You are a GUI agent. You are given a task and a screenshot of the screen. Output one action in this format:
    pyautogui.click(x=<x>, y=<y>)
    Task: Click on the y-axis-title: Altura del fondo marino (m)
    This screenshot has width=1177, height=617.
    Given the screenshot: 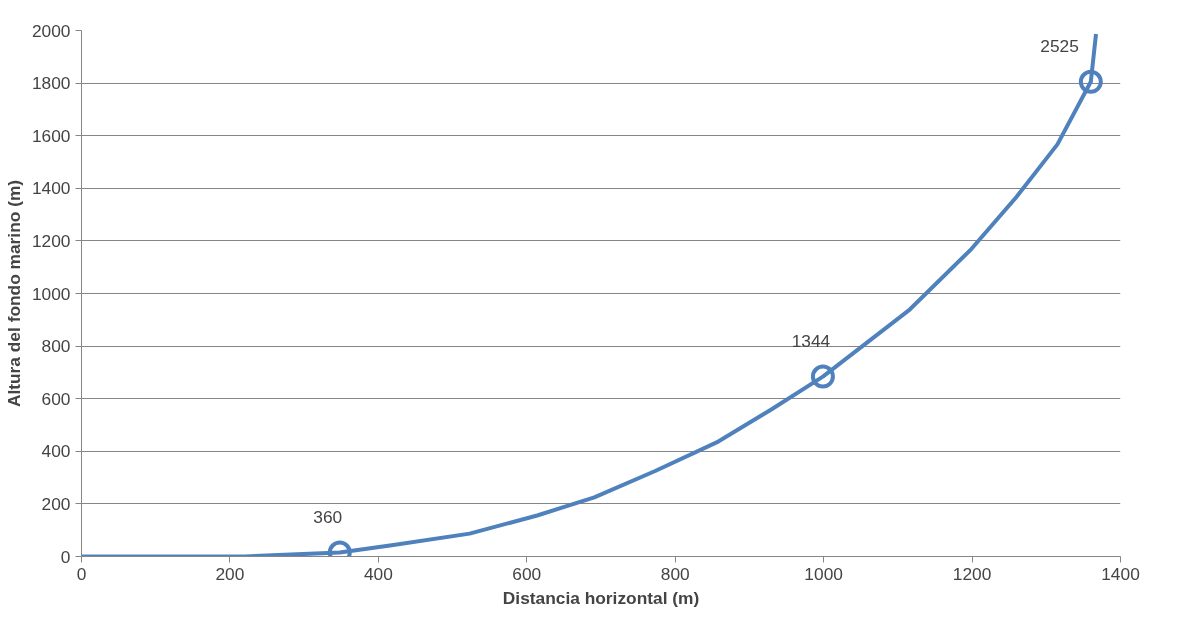 What is the action you would take?
    pyautogui.click(x=13, y=293)
    